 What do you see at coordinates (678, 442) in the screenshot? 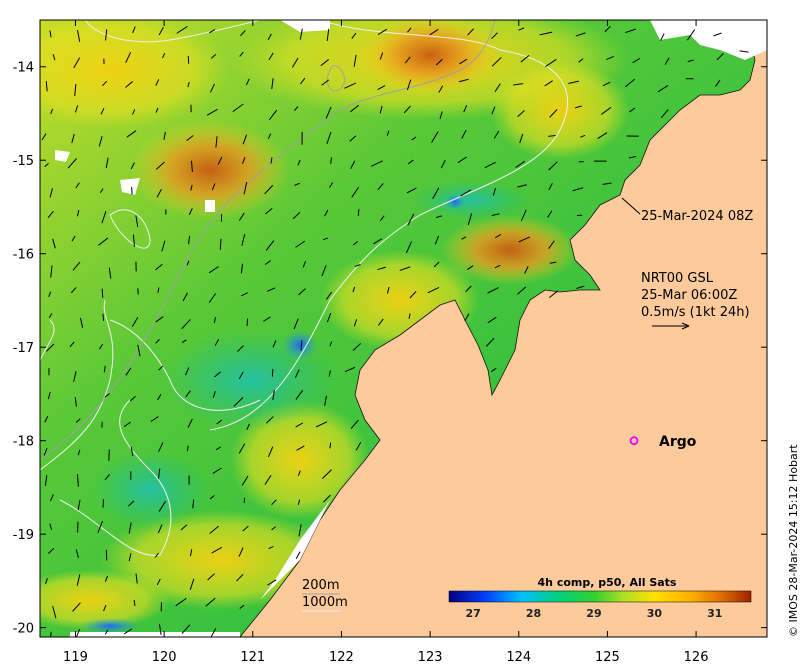
I see `argo-label: Argo` at bounding box center [678, 442].